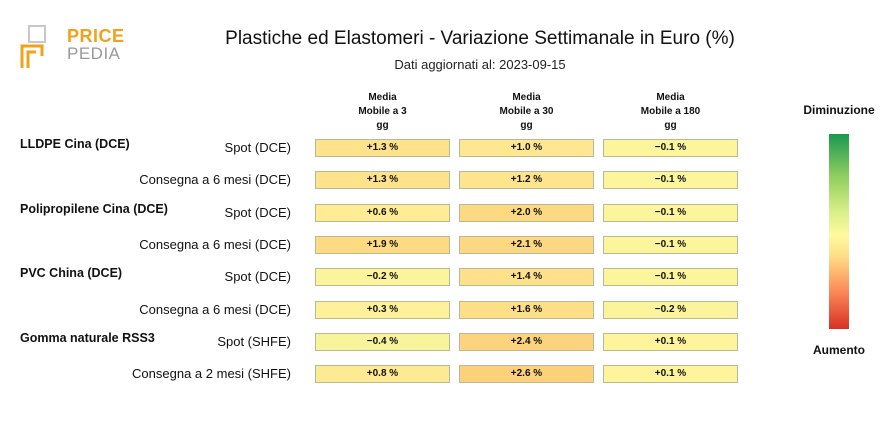 The image size is (880, 430). I want to click on group-label: Gomma naturale RSS3, so click(87, 337).